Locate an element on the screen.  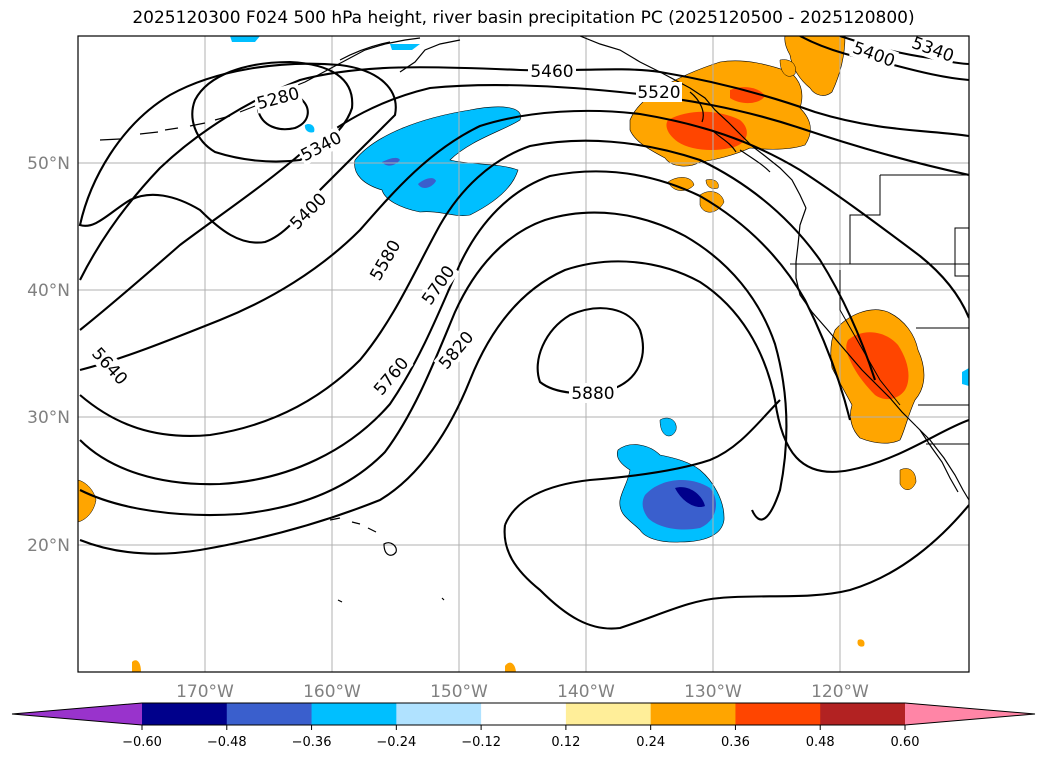
neg-region-small4 is located at coordinates (965, 377).